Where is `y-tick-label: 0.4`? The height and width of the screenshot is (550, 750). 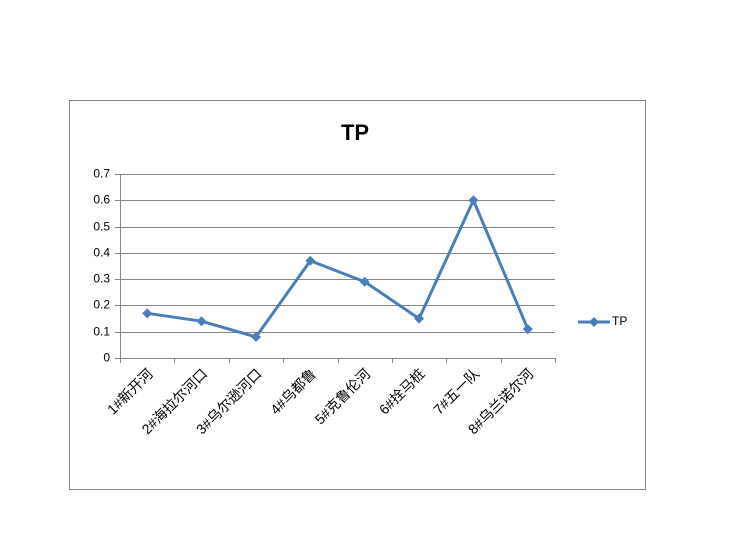
y-tick-label: 0.4 is located at coordinates (101, 253).